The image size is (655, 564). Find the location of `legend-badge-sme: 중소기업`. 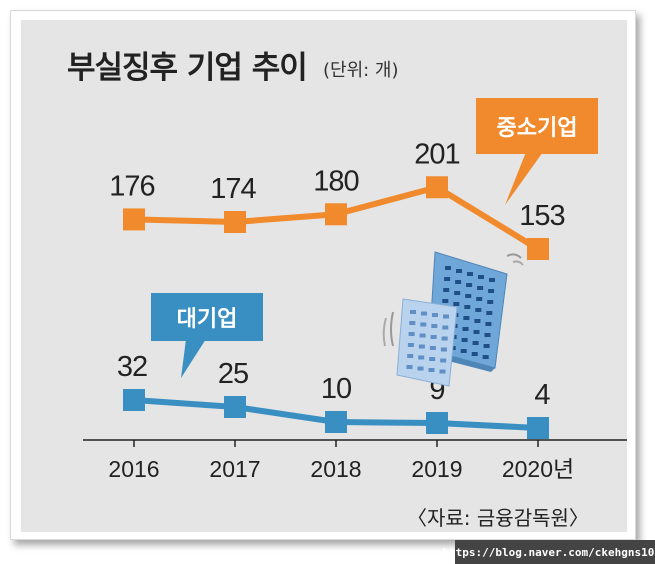

legend-badge-sme: 중소기업 is located at coordinates (537, 126).